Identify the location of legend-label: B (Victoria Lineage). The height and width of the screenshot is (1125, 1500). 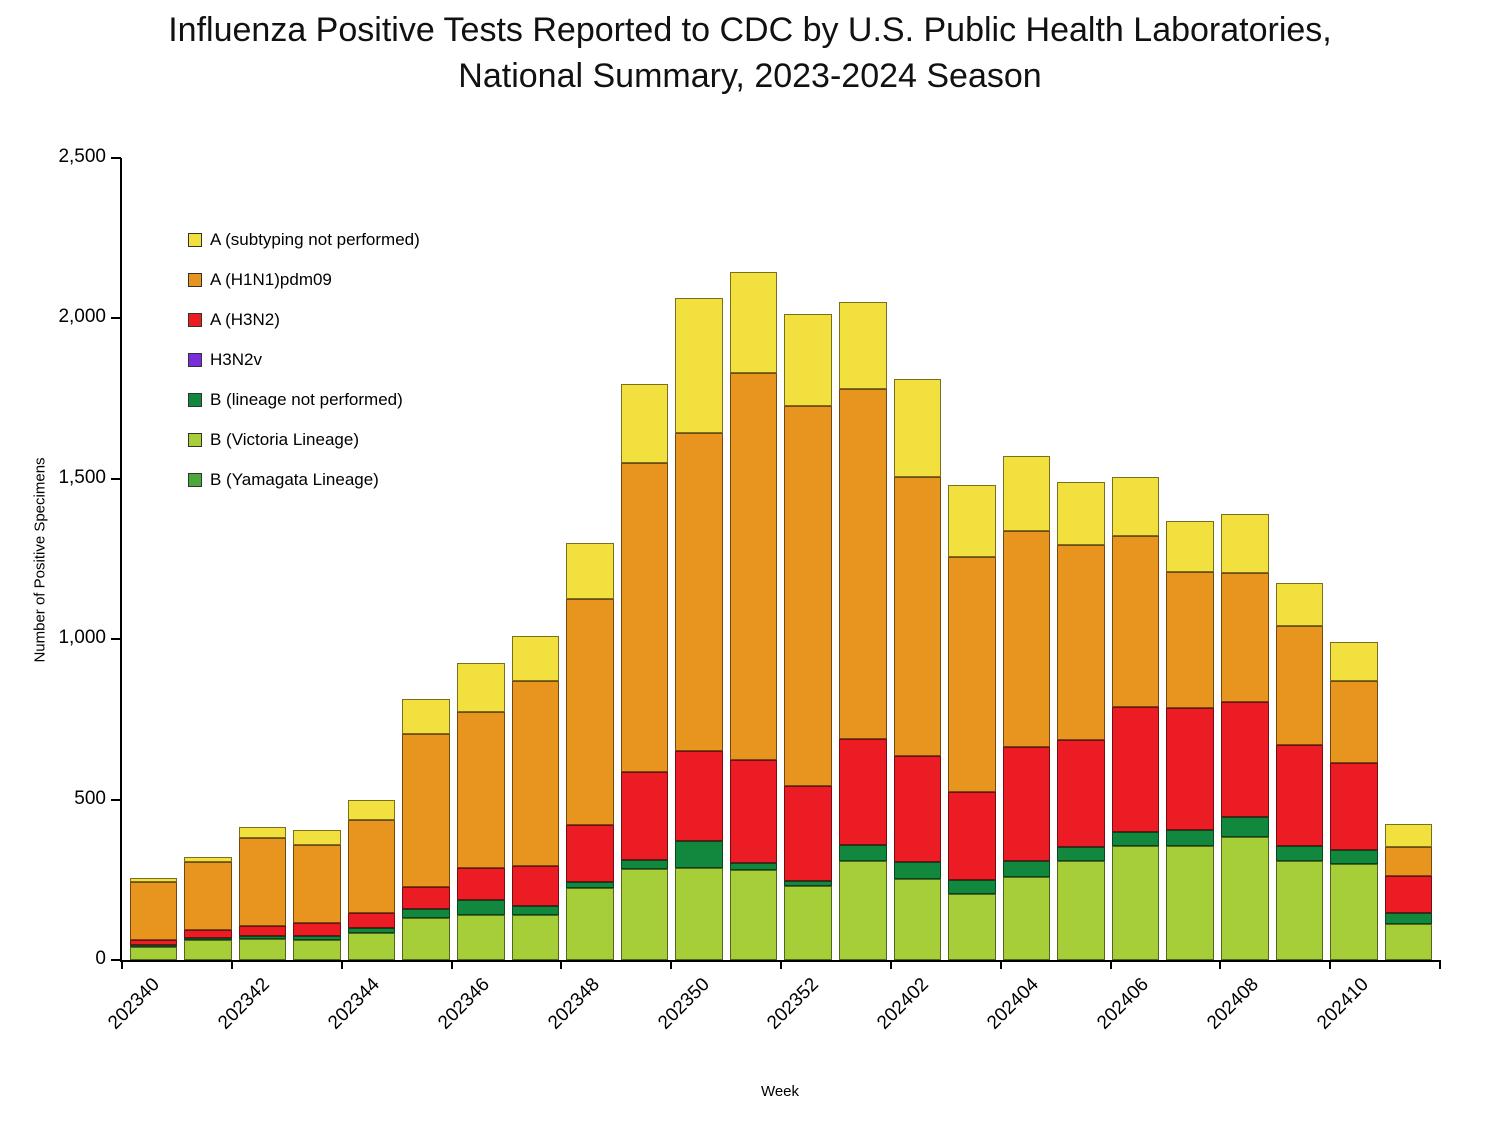
(284, 439).